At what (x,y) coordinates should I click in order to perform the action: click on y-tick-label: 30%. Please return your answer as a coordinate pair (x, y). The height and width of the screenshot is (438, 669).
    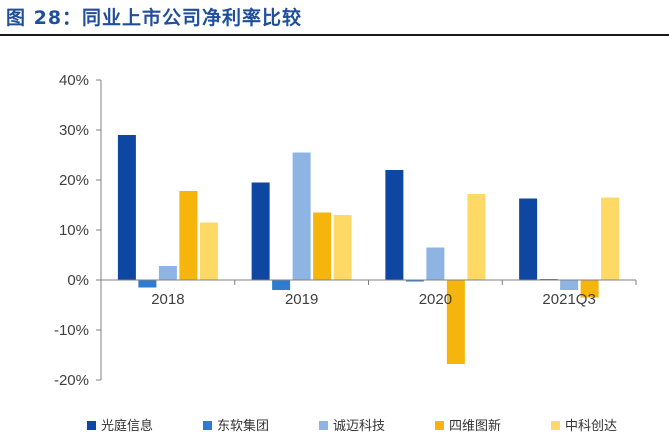
    Looking at the image, I should click on (74, 130).